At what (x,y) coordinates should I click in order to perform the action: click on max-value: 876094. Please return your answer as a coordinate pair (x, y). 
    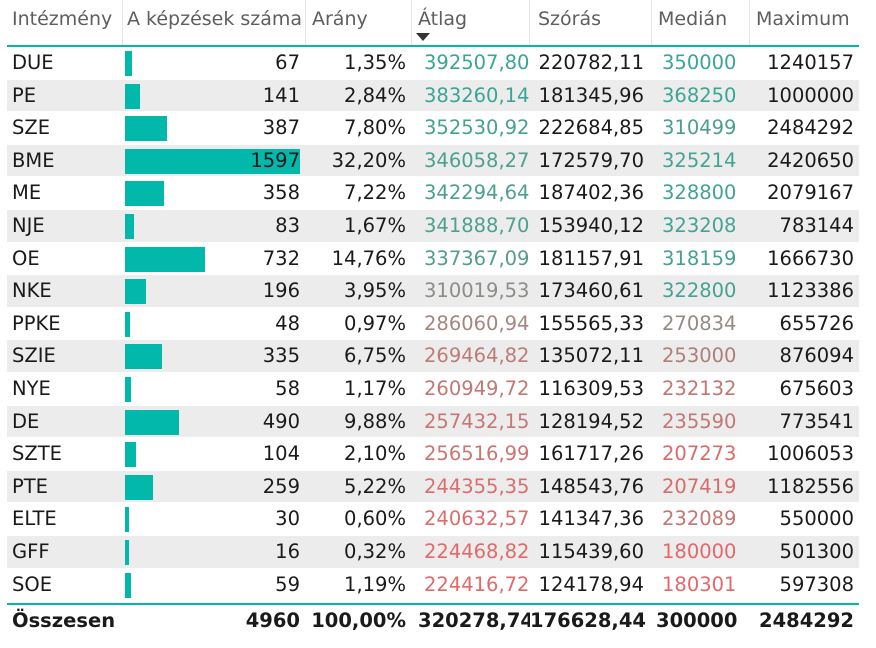
    Looking at the image, I should click on (816, 356).